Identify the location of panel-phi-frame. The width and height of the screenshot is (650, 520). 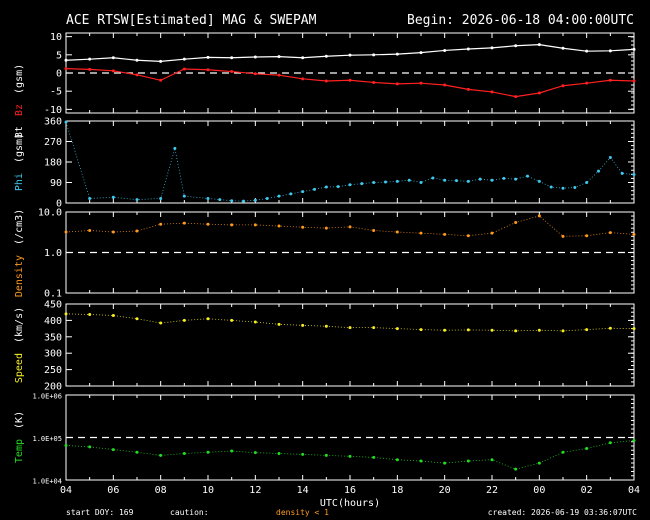
(350, 162).